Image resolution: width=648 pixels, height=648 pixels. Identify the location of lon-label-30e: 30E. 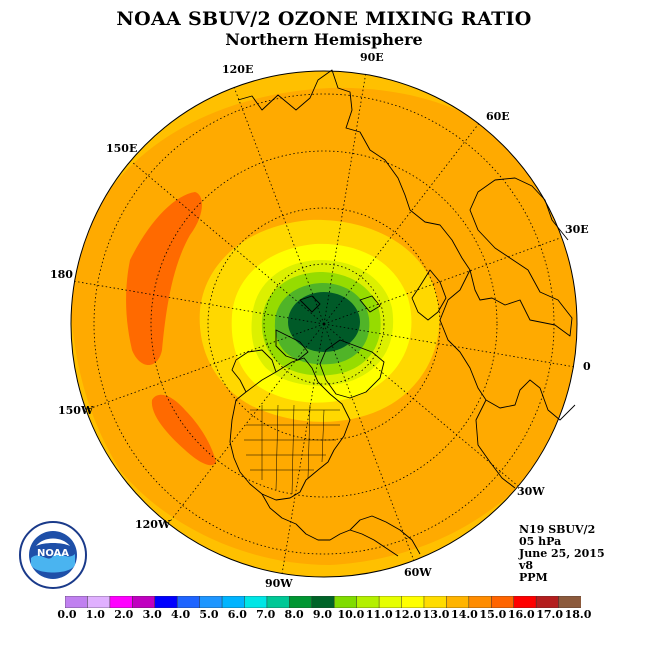
(577, 229).